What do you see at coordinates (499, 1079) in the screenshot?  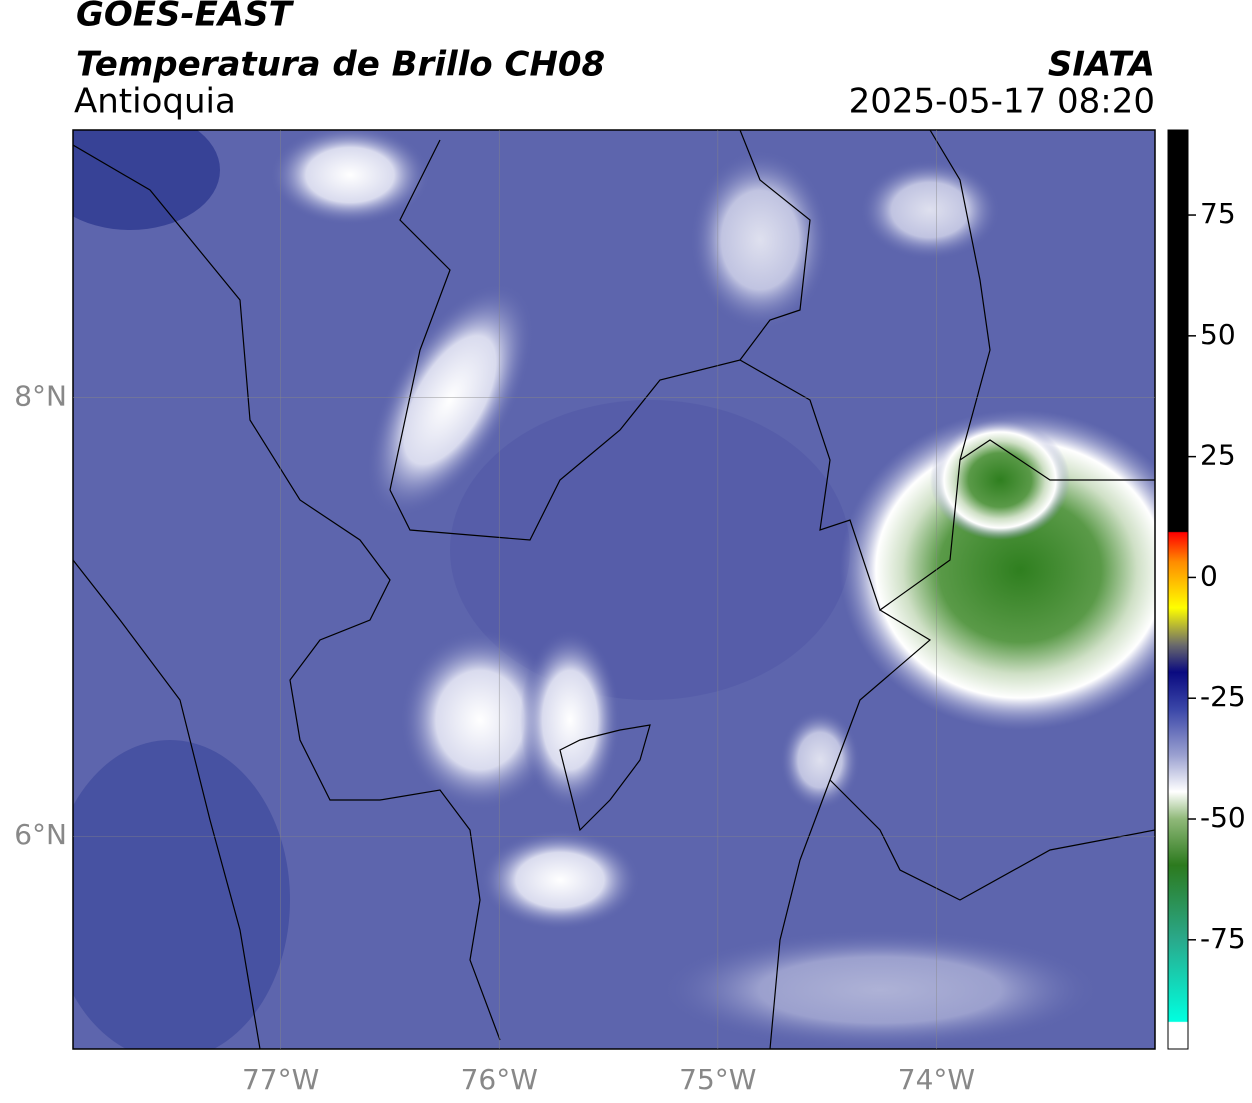 I see `x-tick-label: 76°W` at bounding box center [499, 1079].